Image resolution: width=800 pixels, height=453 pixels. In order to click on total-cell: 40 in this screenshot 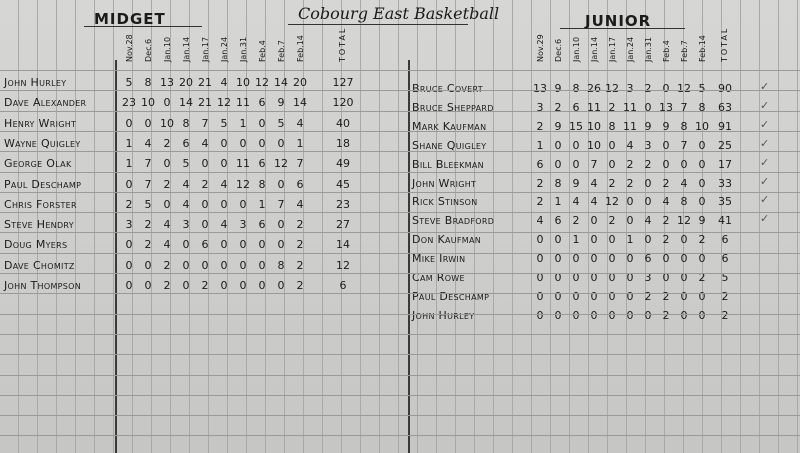, I will do `click(343, 123)`.